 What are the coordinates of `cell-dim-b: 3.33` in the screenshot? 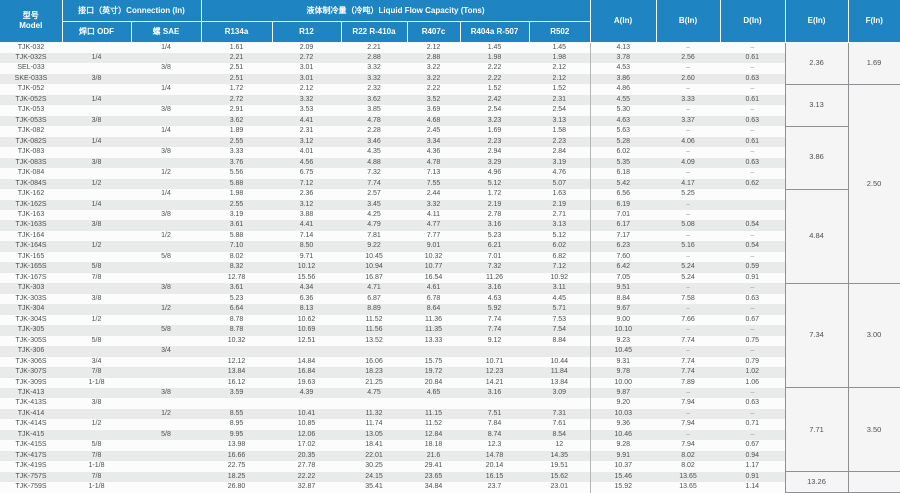 It's located at (688, 99).